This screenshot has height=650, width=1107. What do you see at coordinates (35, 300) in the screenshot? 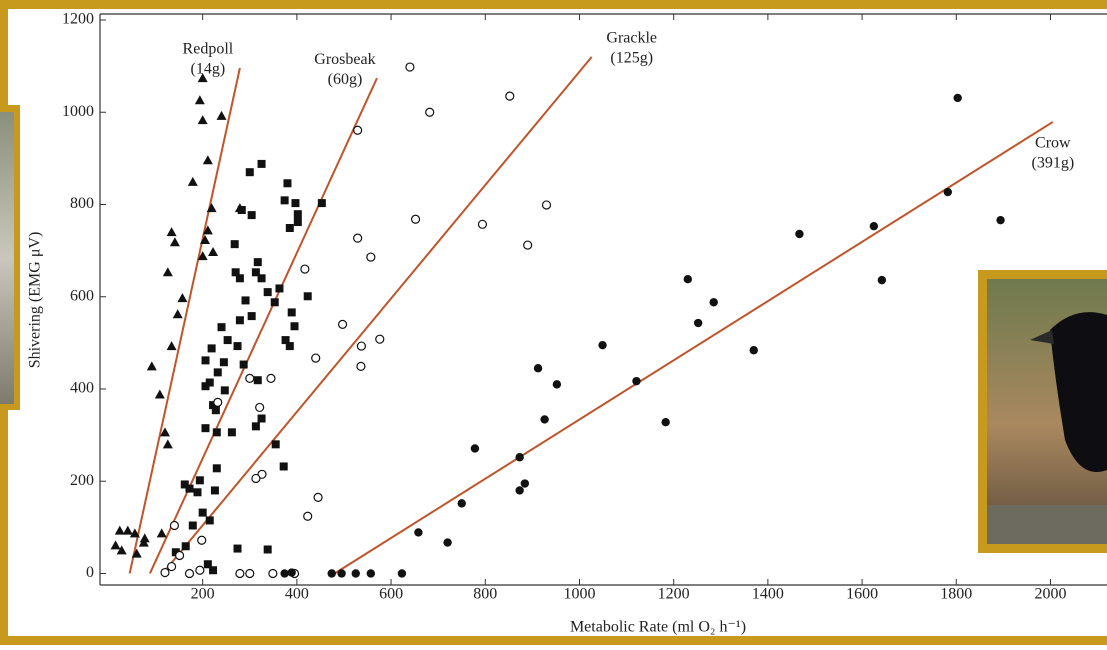
I see `y-axis-label: Shivering (EMG μV)` at bounding box center [35, 300].